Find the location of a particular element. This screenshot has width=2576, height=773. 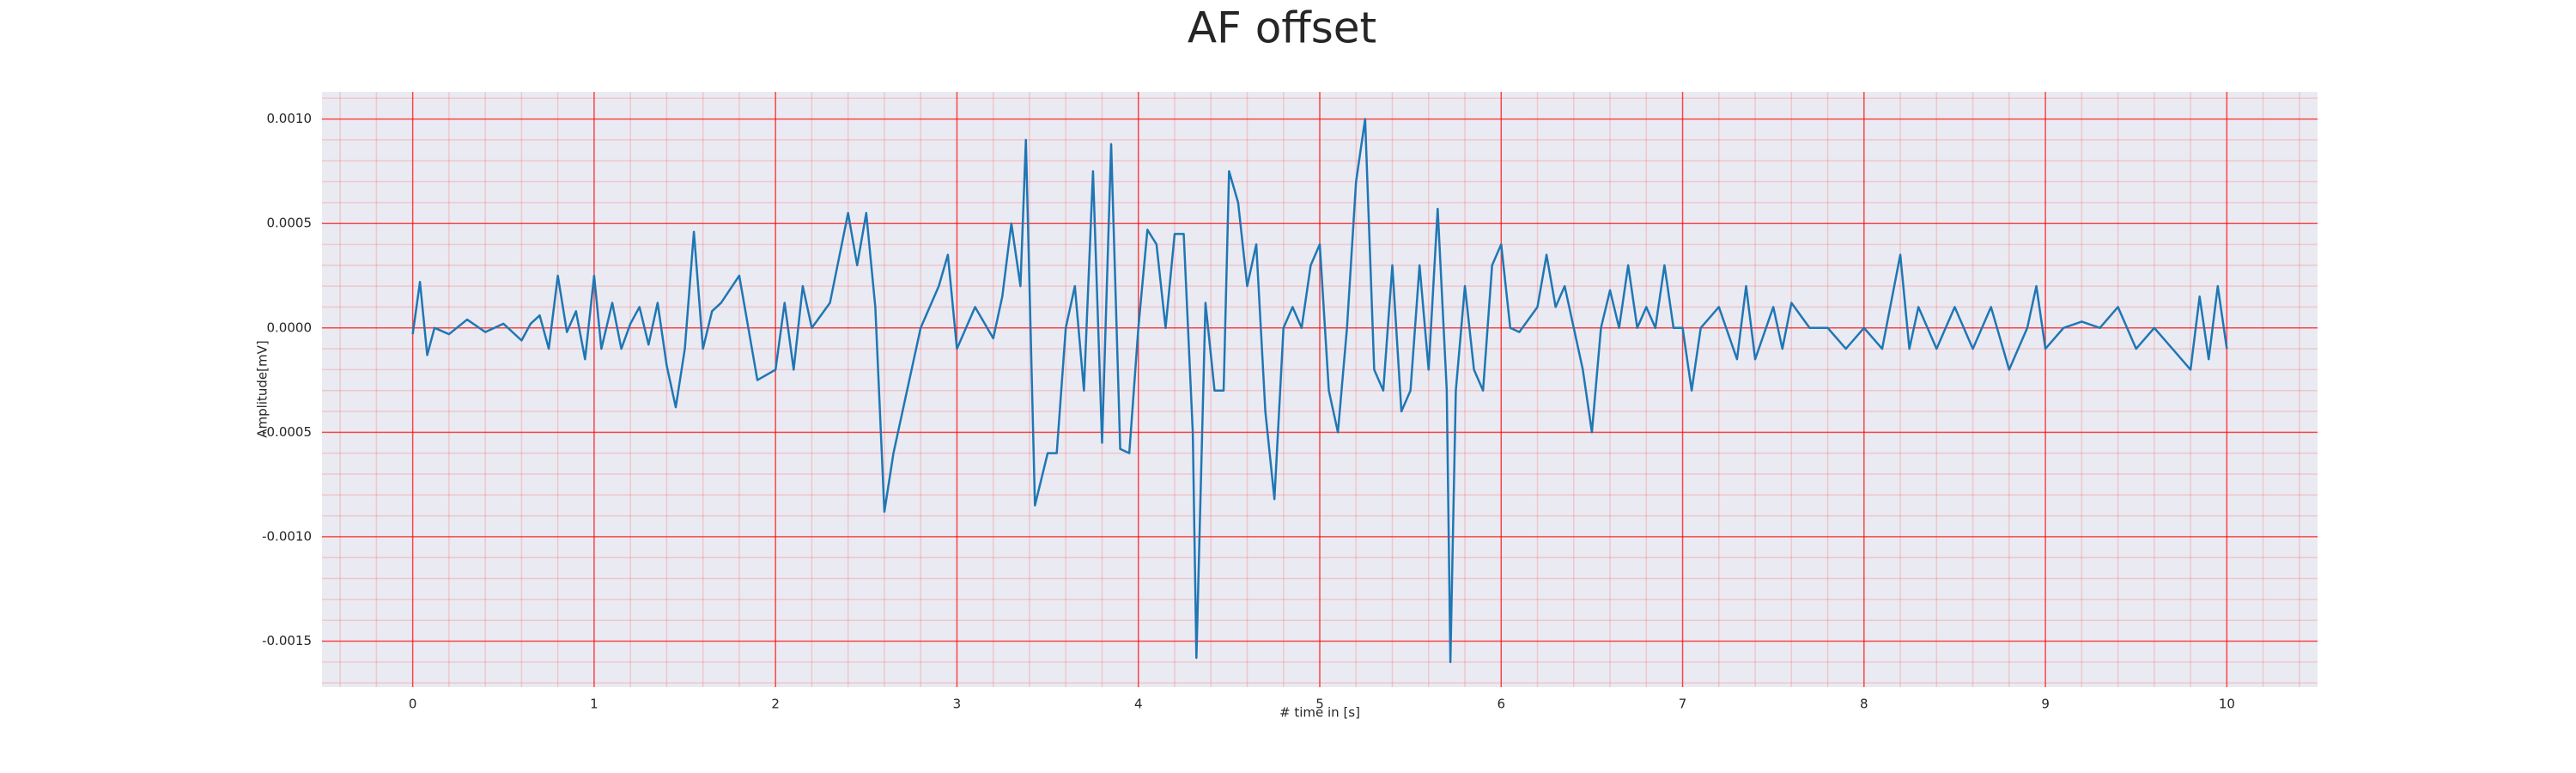

x-tick-label: 0 is located at coordinates (413, 704).